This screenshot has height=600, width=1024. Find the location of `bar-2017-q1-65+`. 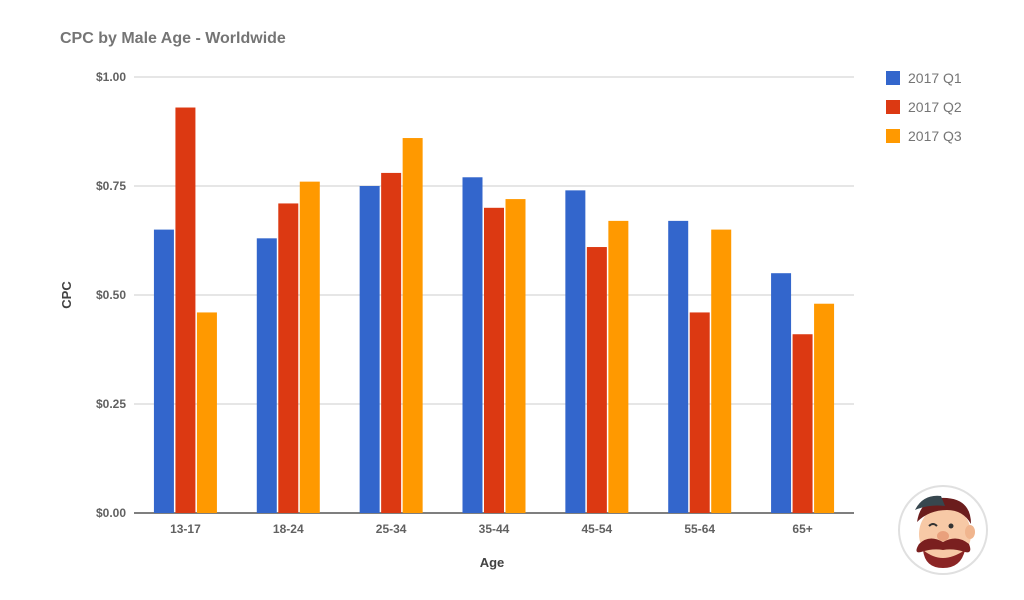

bar-2017-q1-65+ is located at coordinates (781, 393).